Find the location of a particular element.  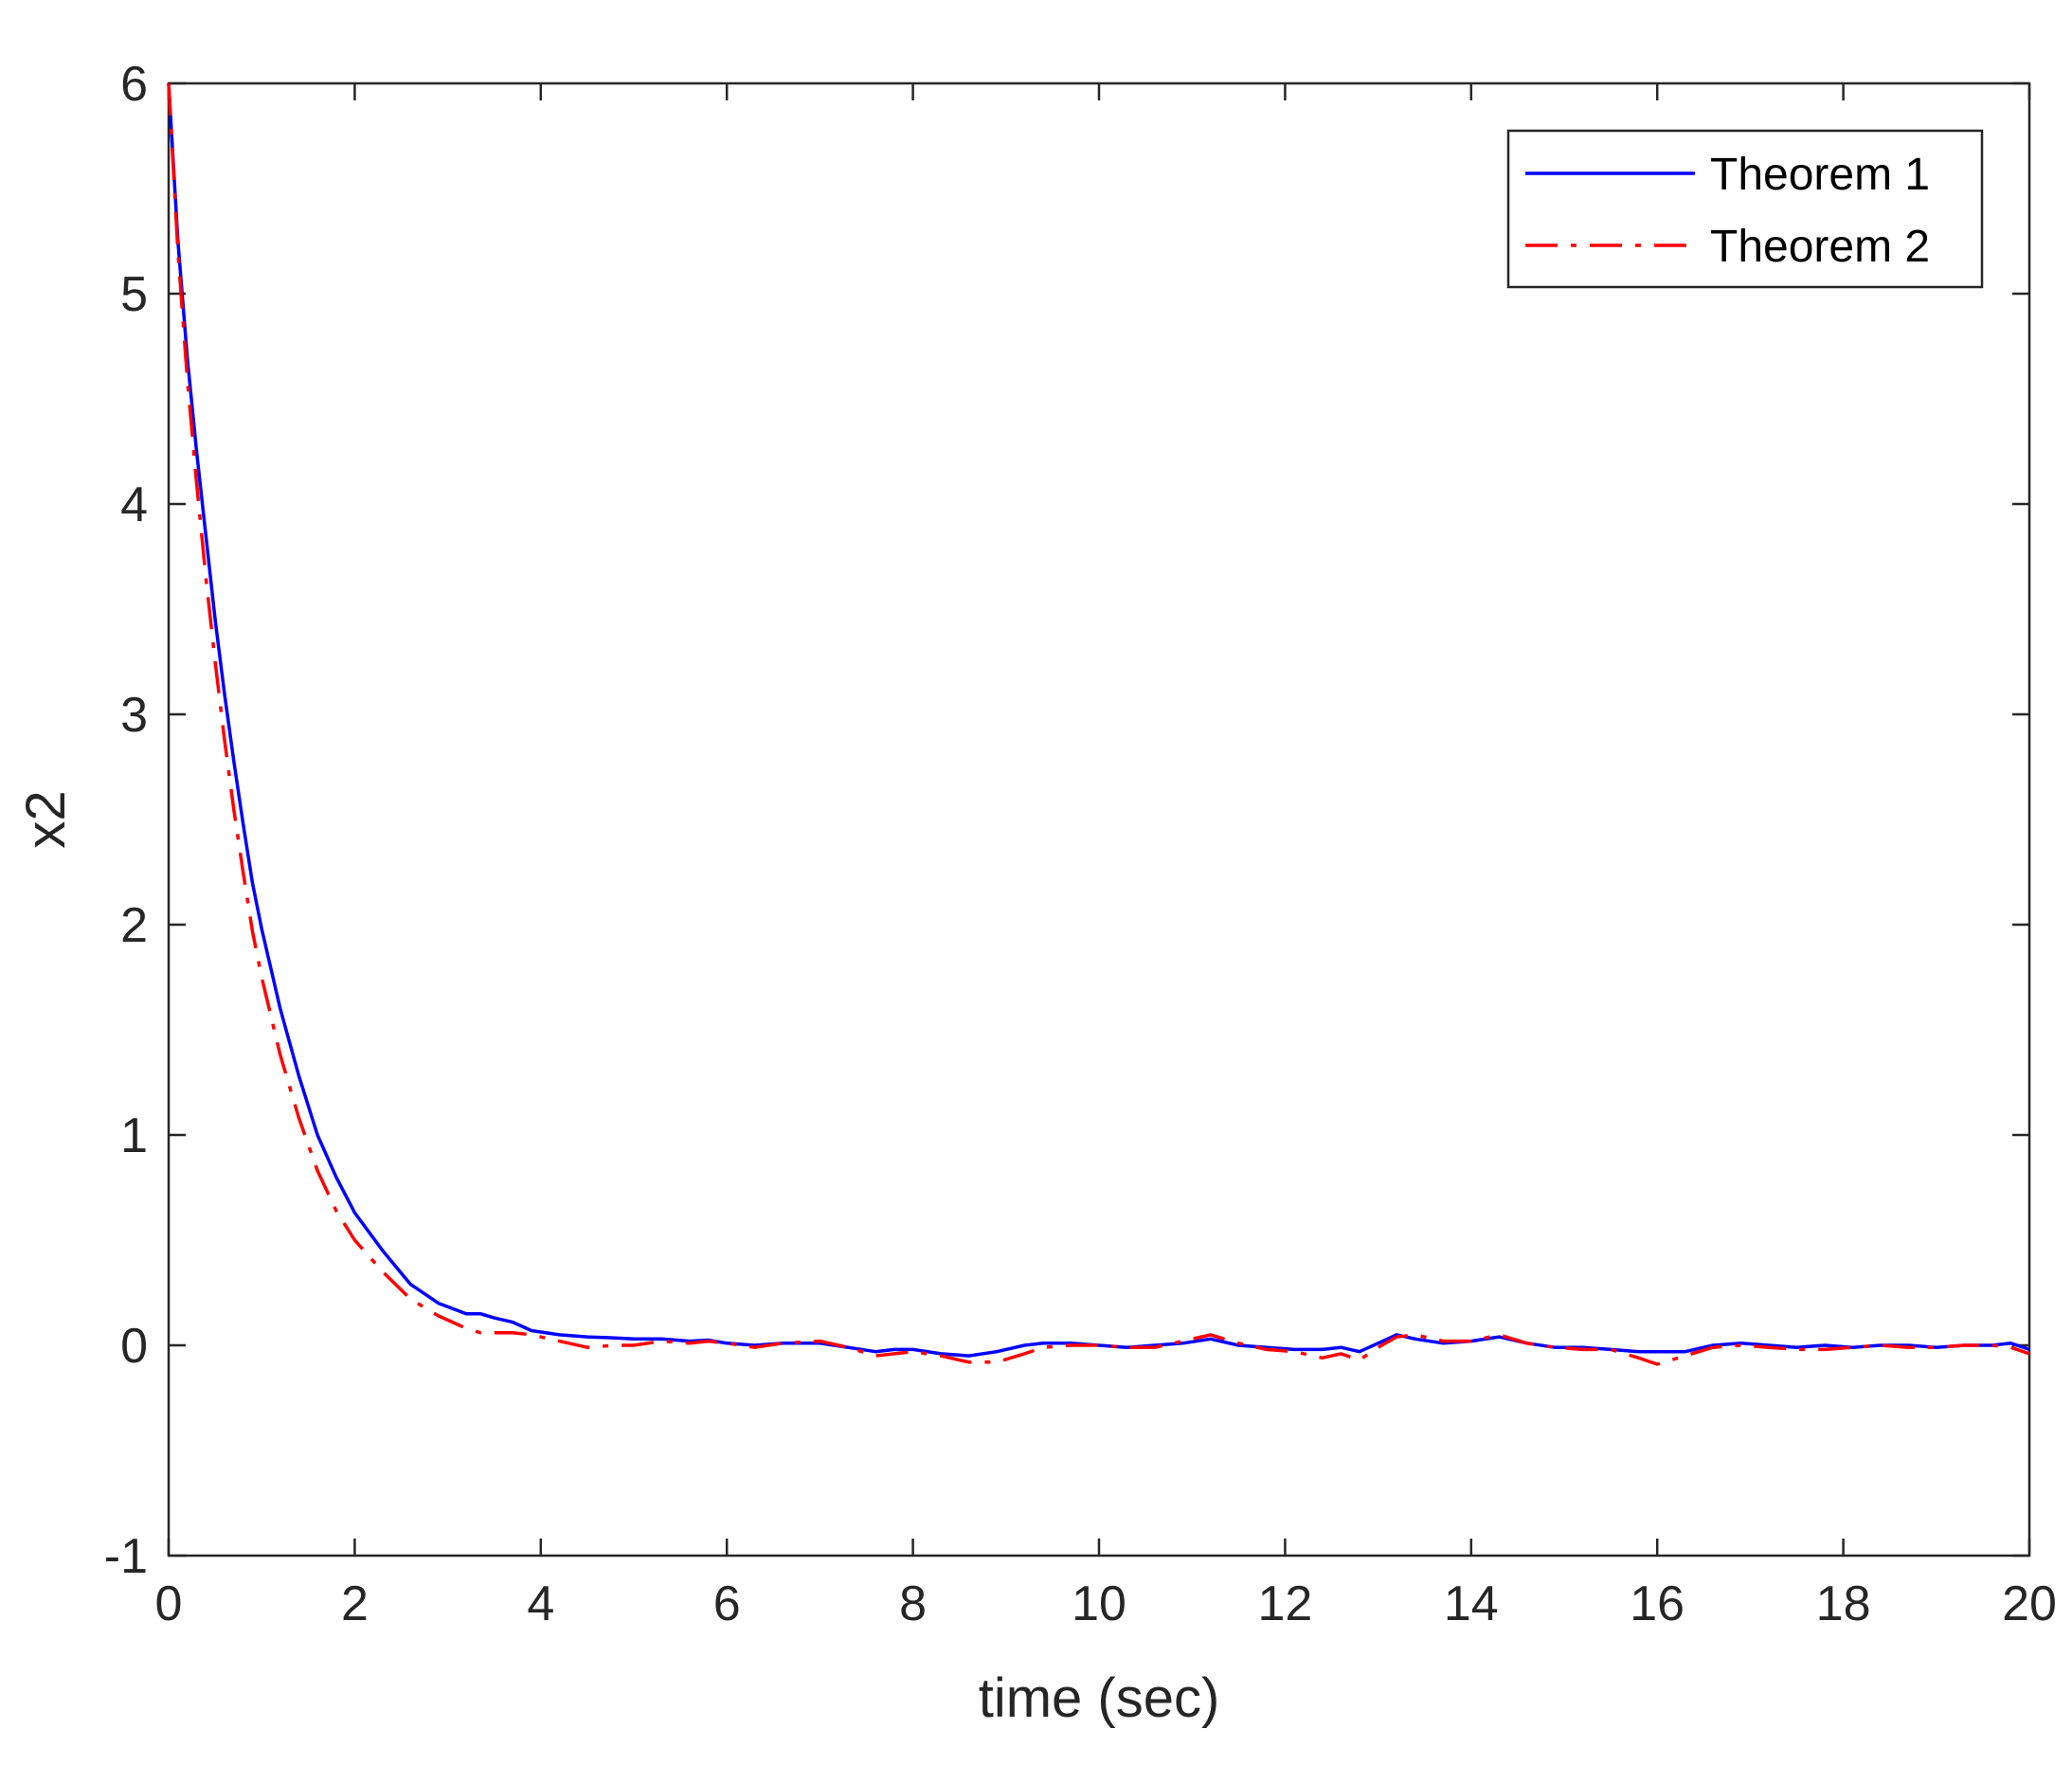

y-tick-label: 4 is located at coordinates (134, 504).